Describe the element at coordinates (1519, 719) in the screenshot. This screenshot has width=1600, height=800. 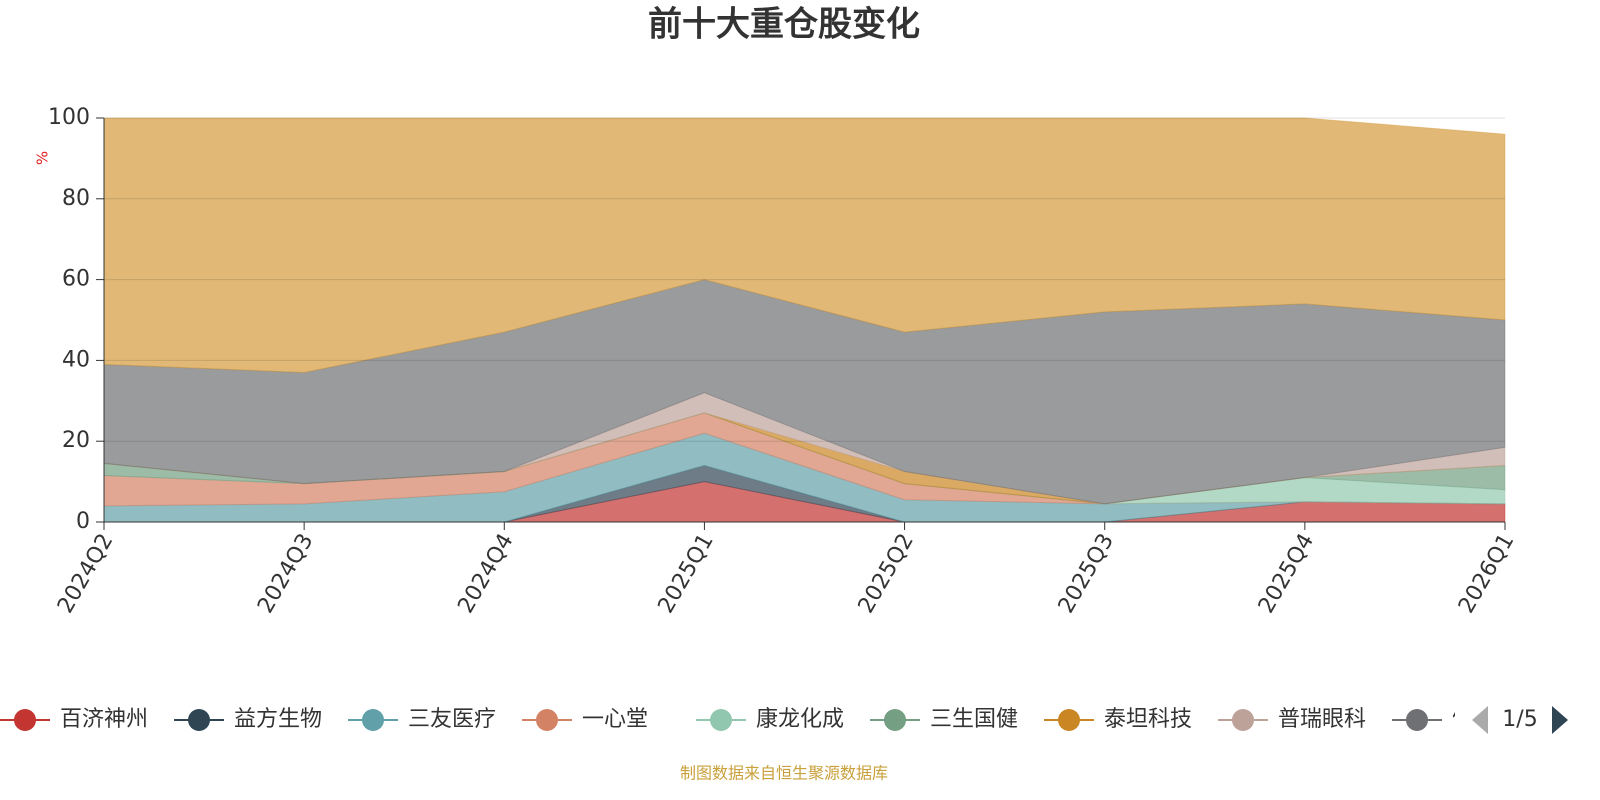
I see `legend-page: 1/5` at that location.